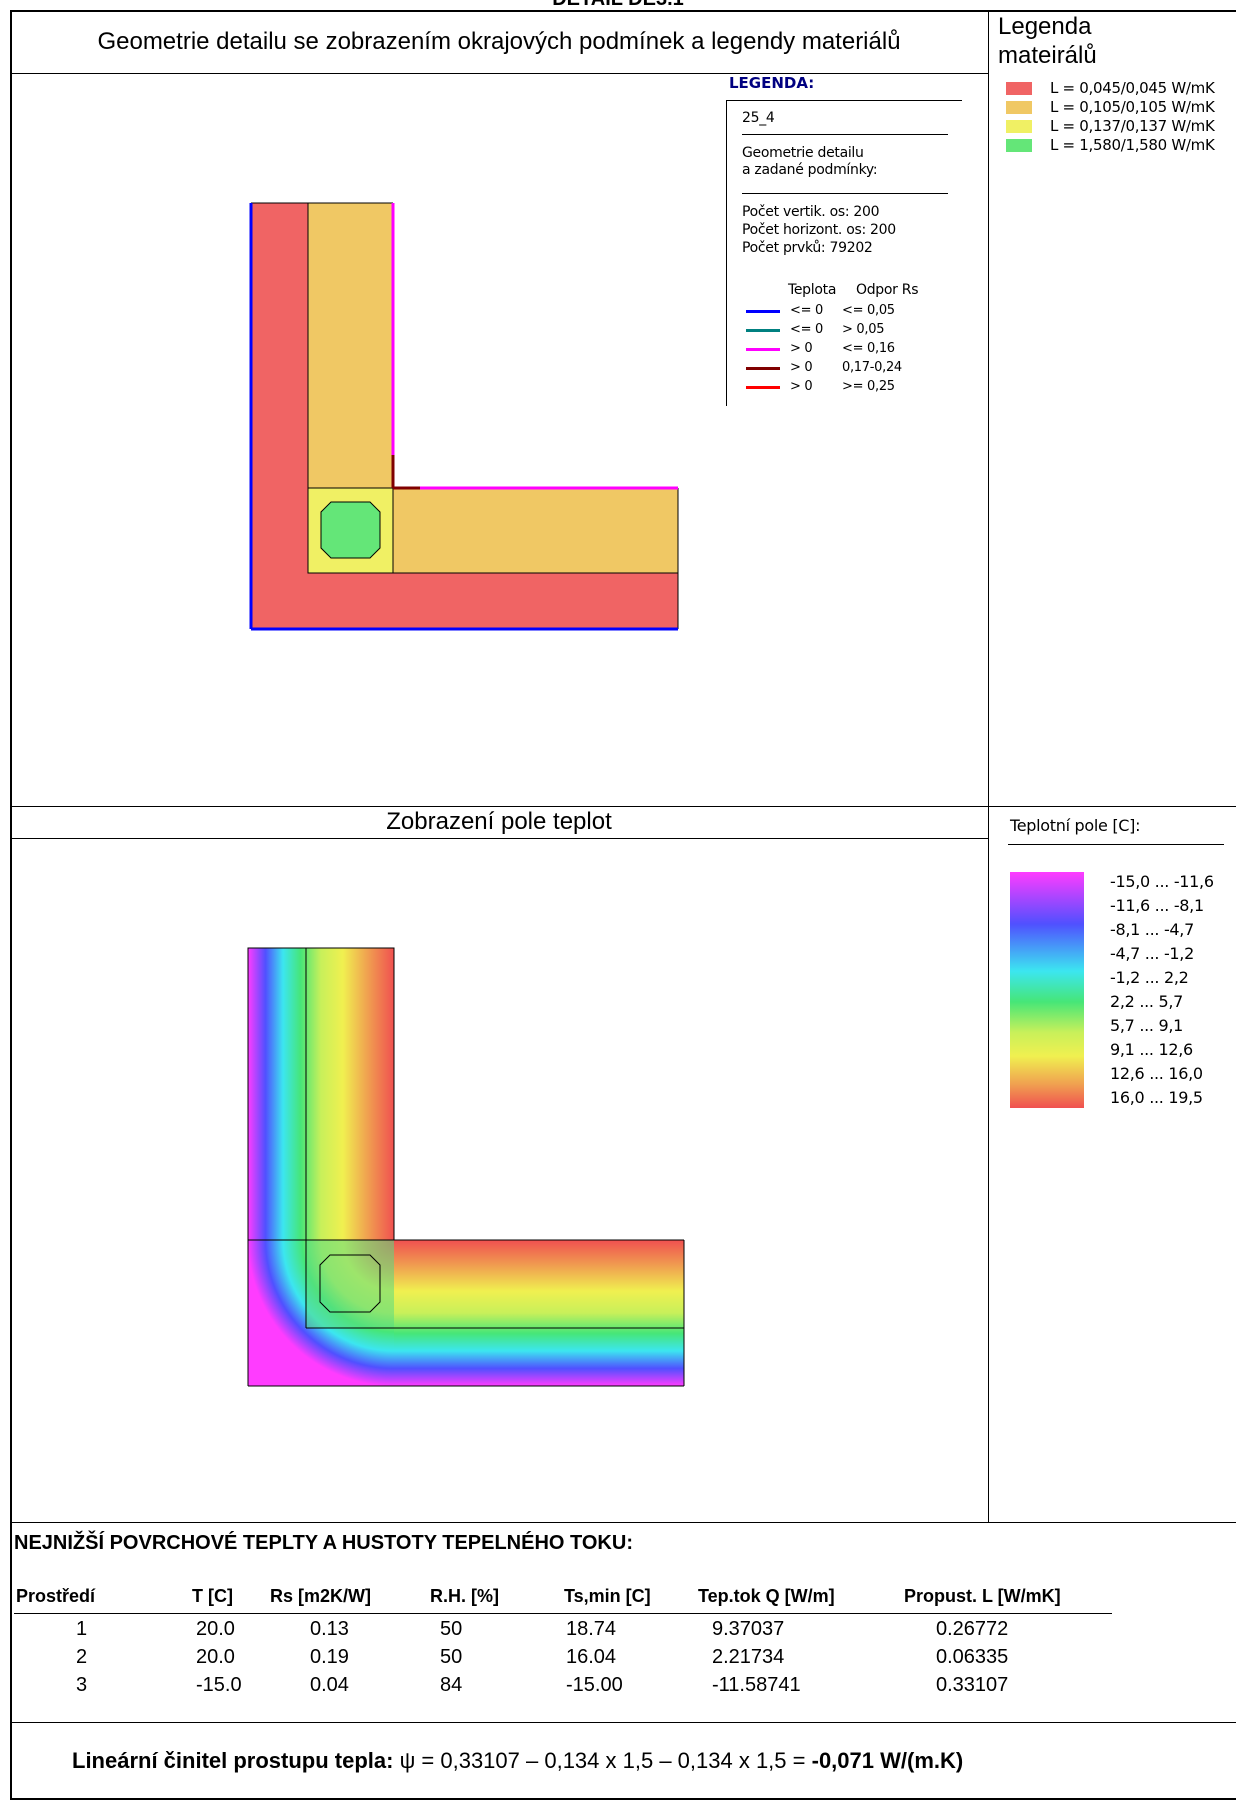 The height and width of the screenshot is (1800, 1236). What do you see at coordinates (591, 1629) in the screenshot?
I see `results-cell: 18.74` at bounding box center [591, 1629].